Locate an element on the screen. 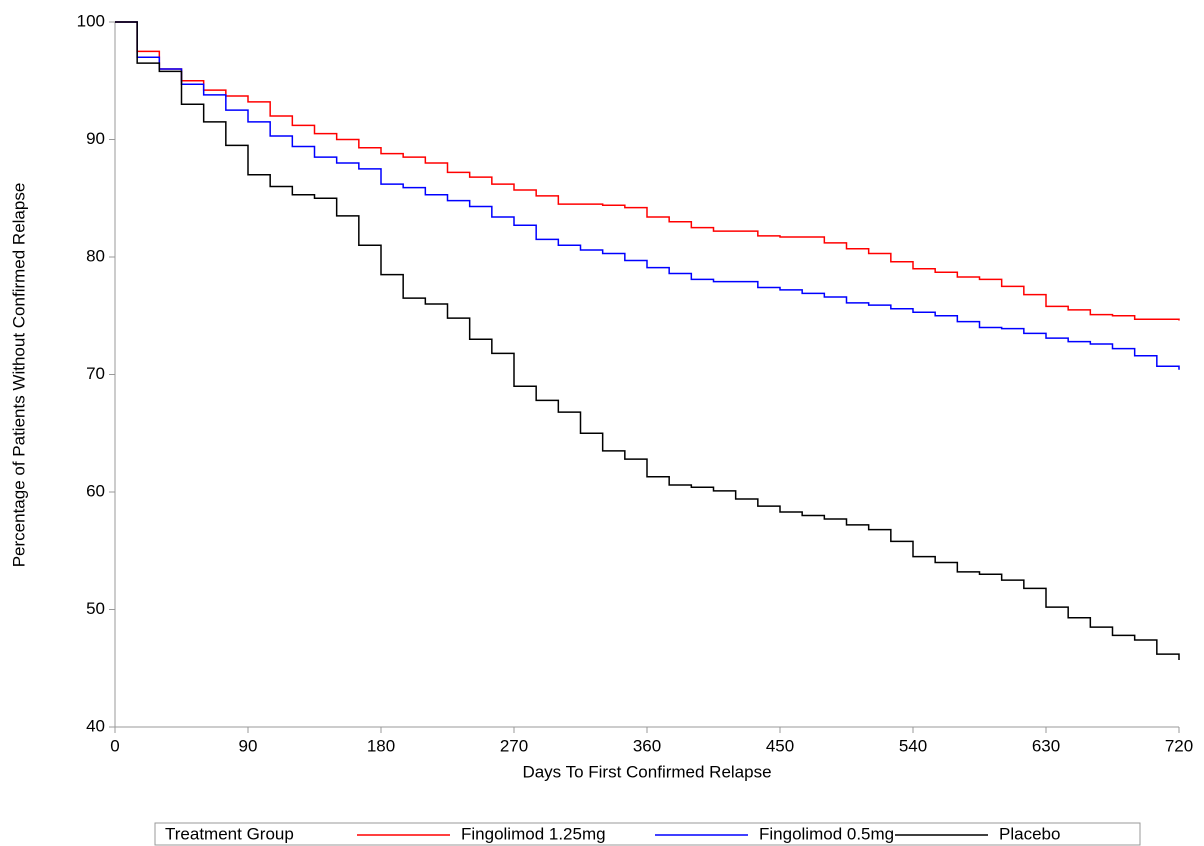 The height and width of the screenshot is (846, 1204). y-tick-label: 40 is located at coordinates (95, 725).